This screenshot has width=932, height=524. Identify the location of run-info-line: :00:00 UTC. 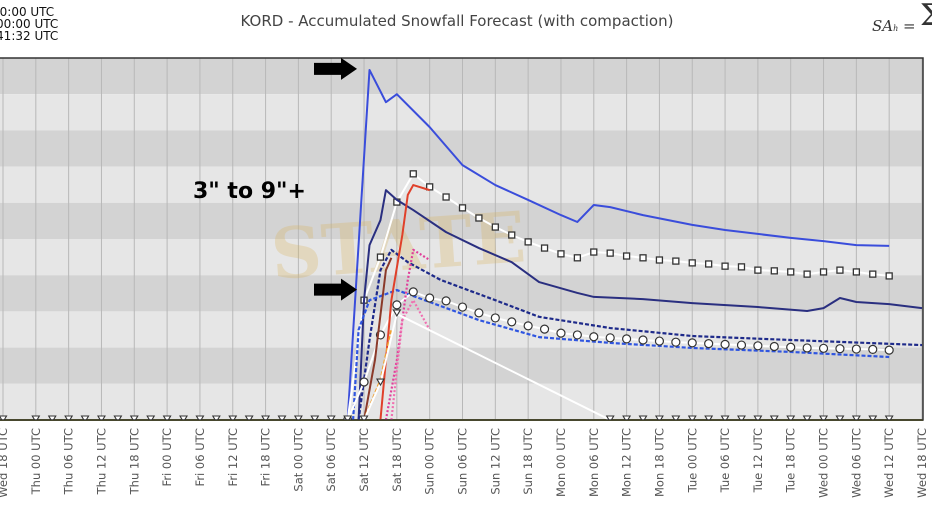
(29, 24).